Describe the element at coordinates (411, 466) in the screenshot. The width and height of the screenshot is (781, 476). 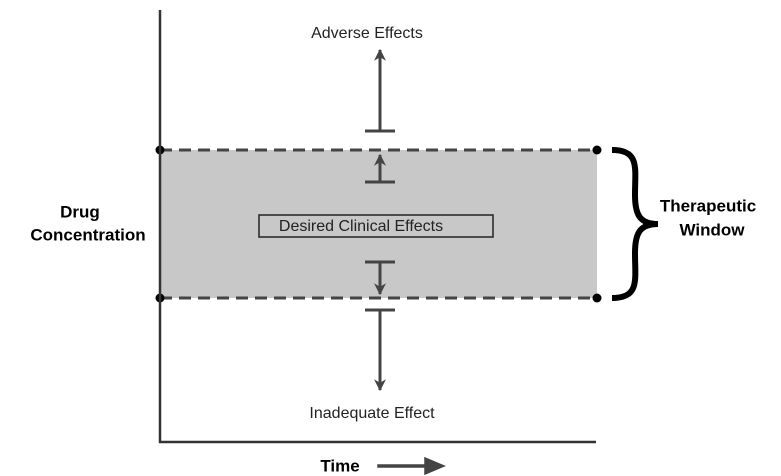
I see `time-arrow` at that location.